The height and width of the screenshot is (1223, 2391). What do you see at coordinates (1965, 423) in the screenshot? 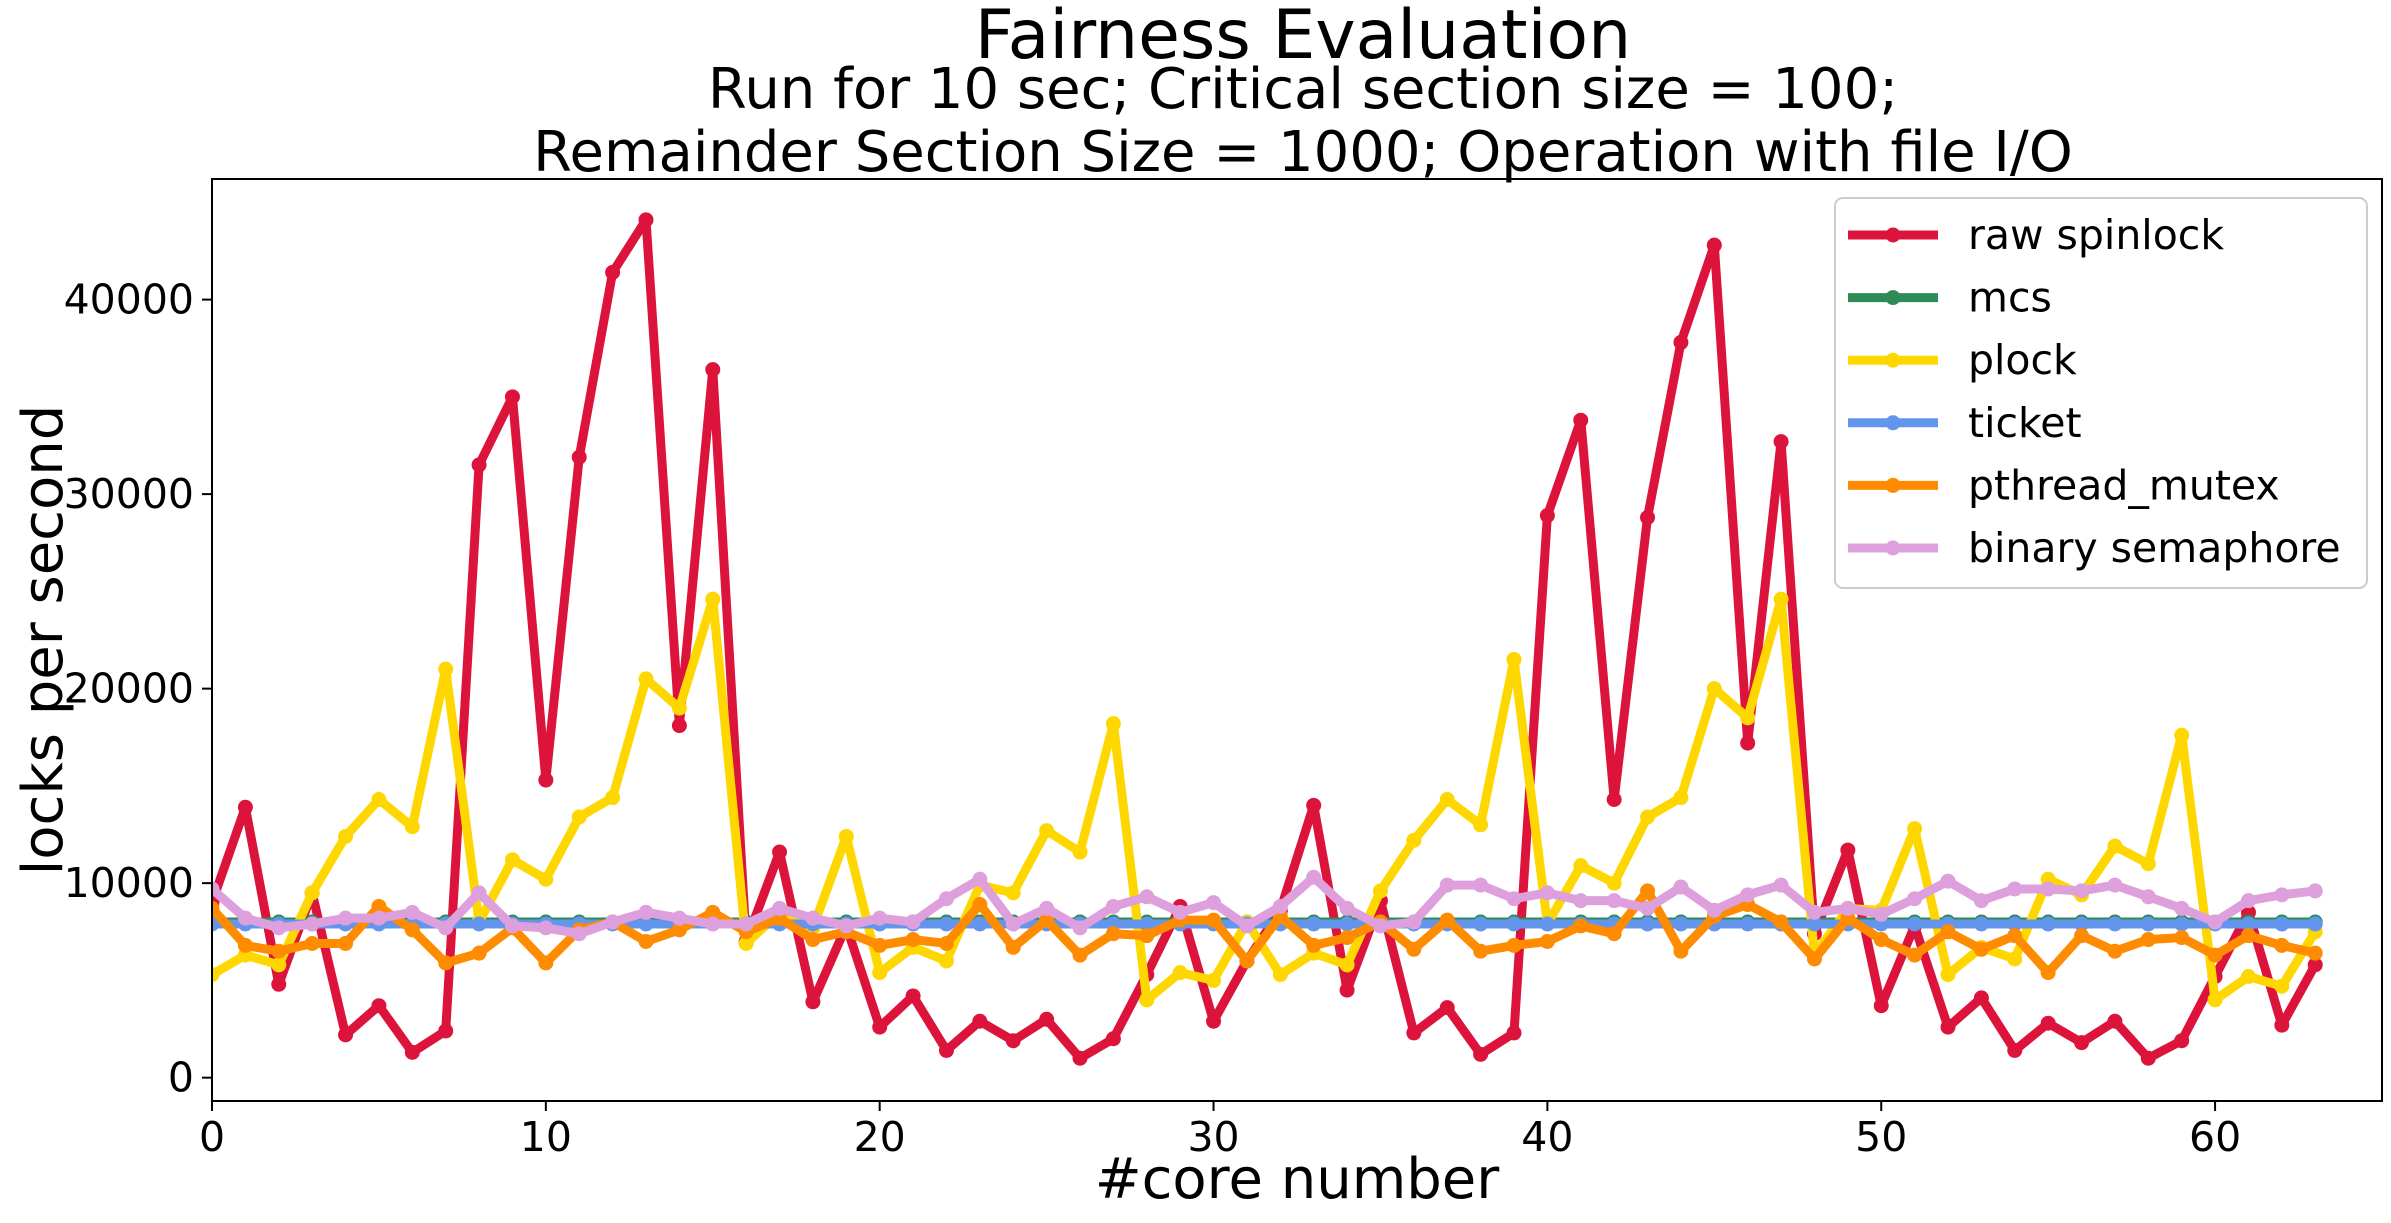
I see `legend-item: ticket` at bounding box center [1965, 423].